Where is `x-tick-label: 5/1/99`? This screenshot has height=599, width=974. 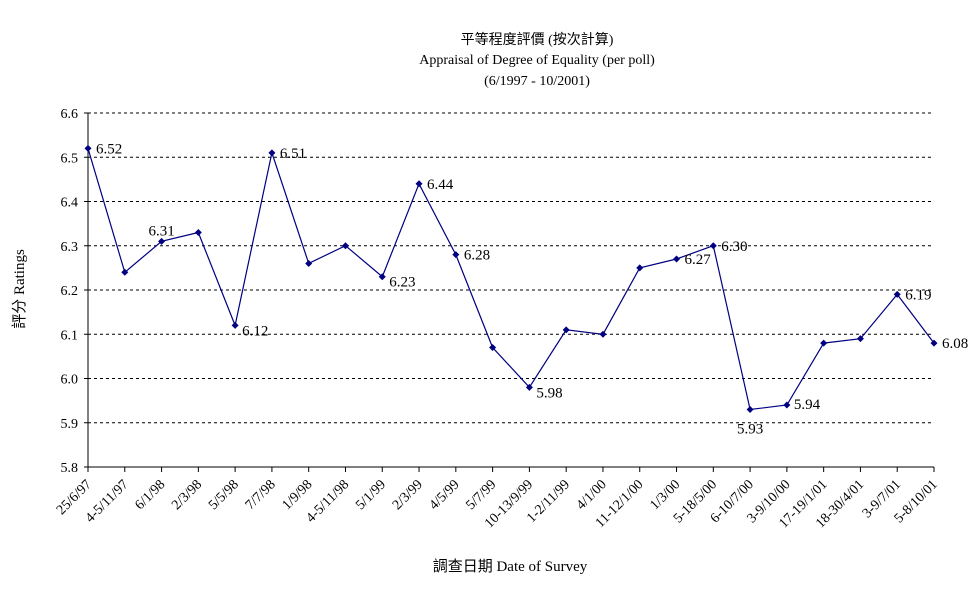
x-tick-label: 5/1/99 is located at coordinates (371, 495).